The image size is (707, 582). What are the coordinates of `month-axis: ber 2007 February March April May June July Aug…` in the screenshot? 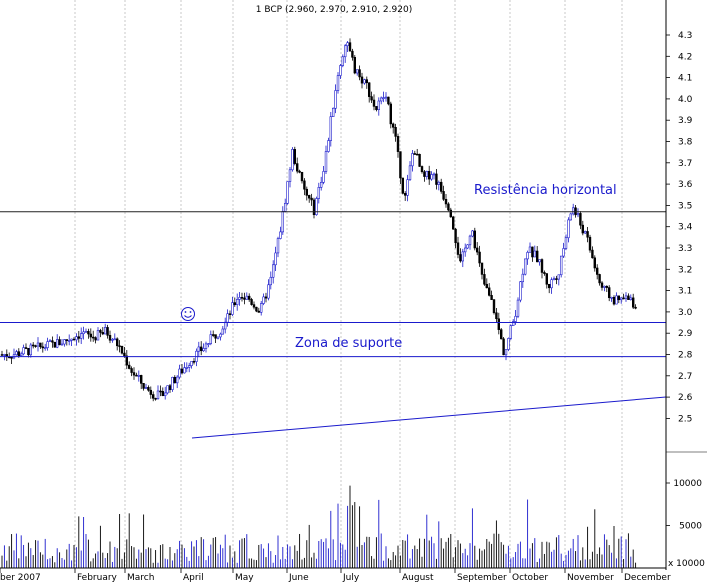 It's located at (335, 575).